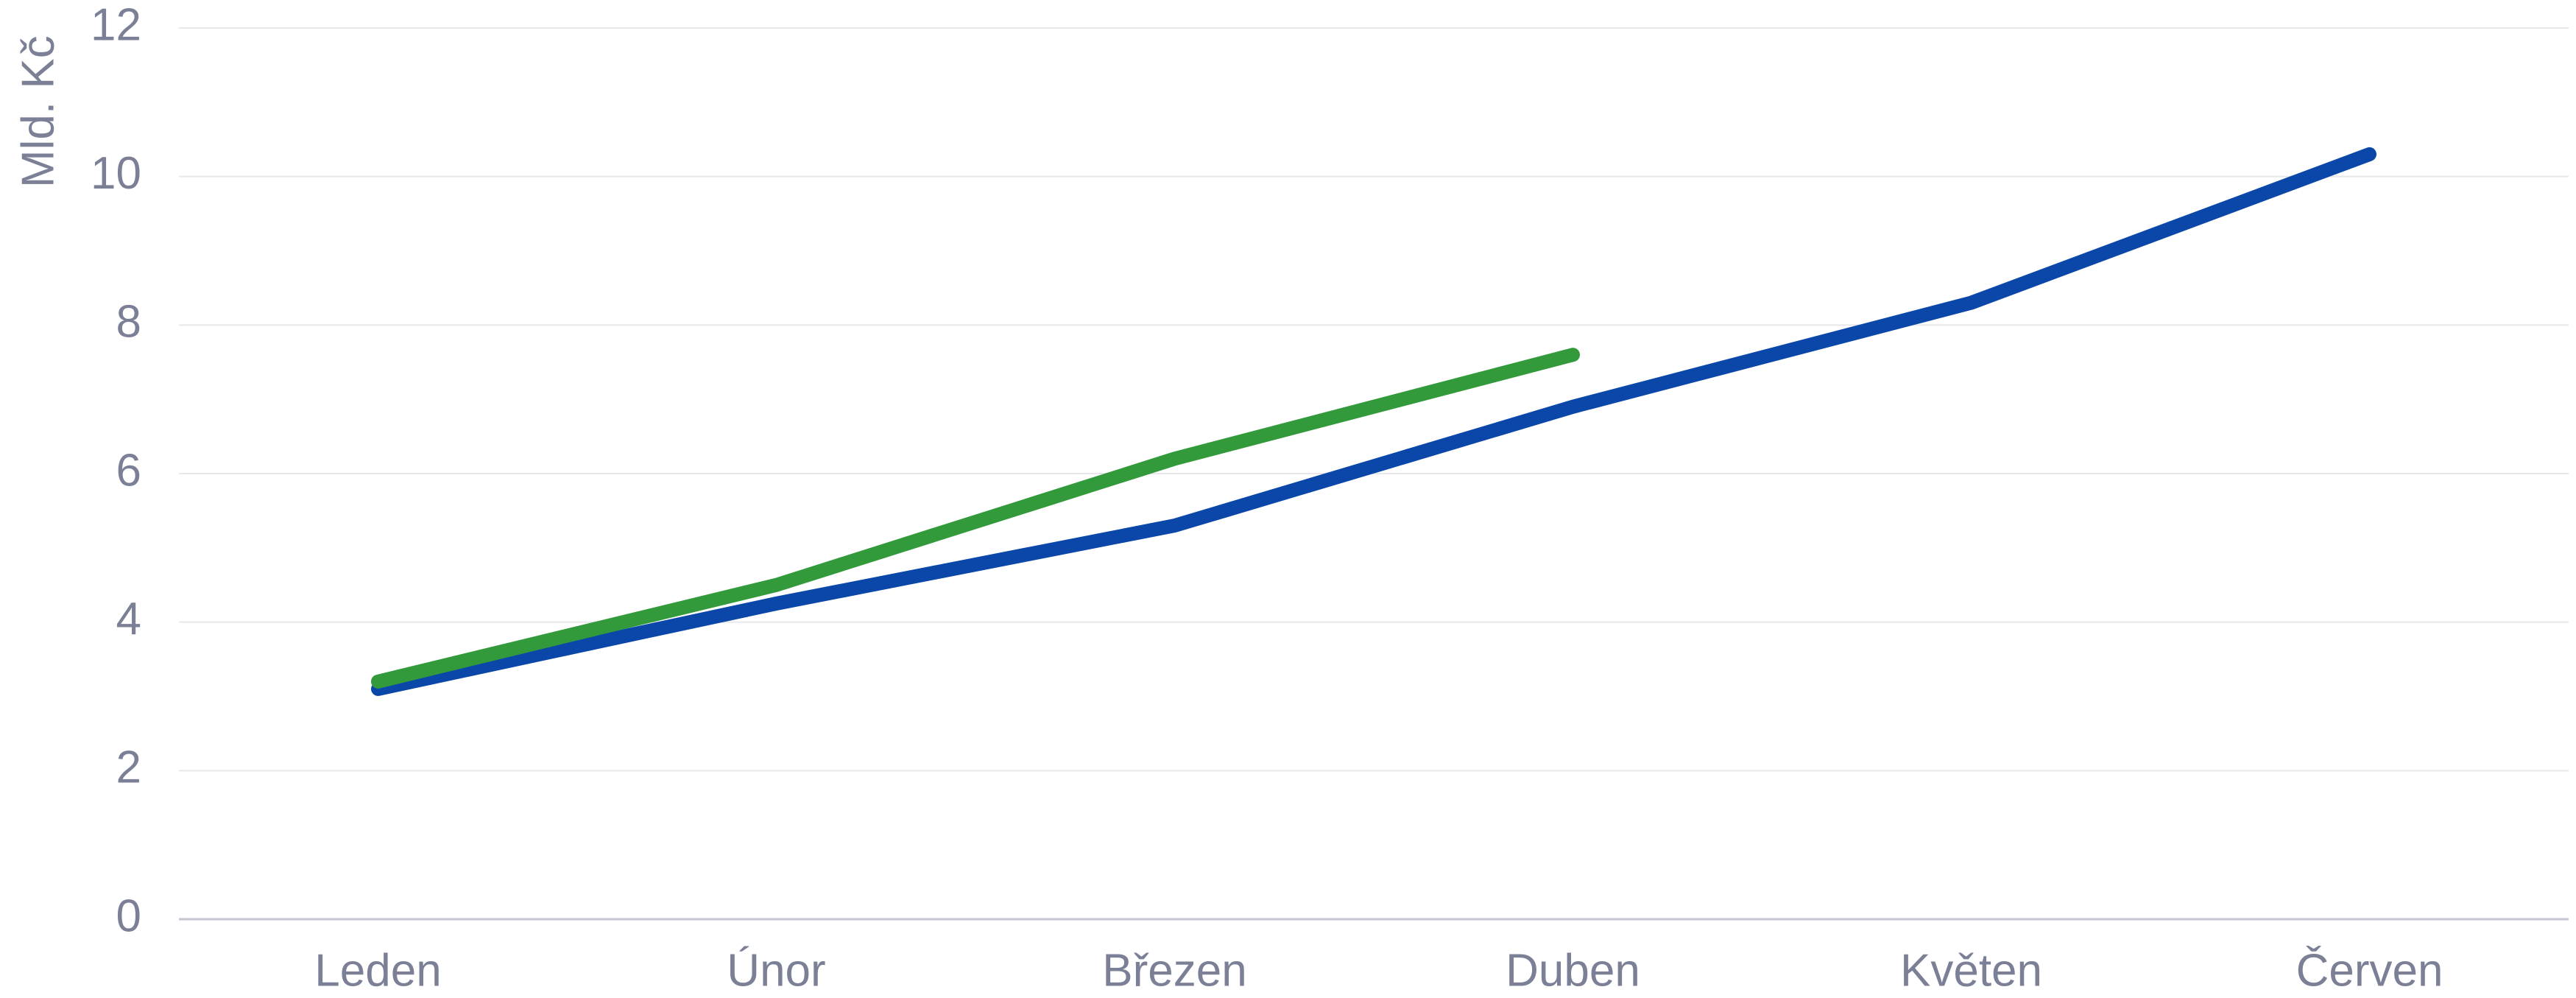  I want to click on y-tick-label: 2, so click(128, 767).